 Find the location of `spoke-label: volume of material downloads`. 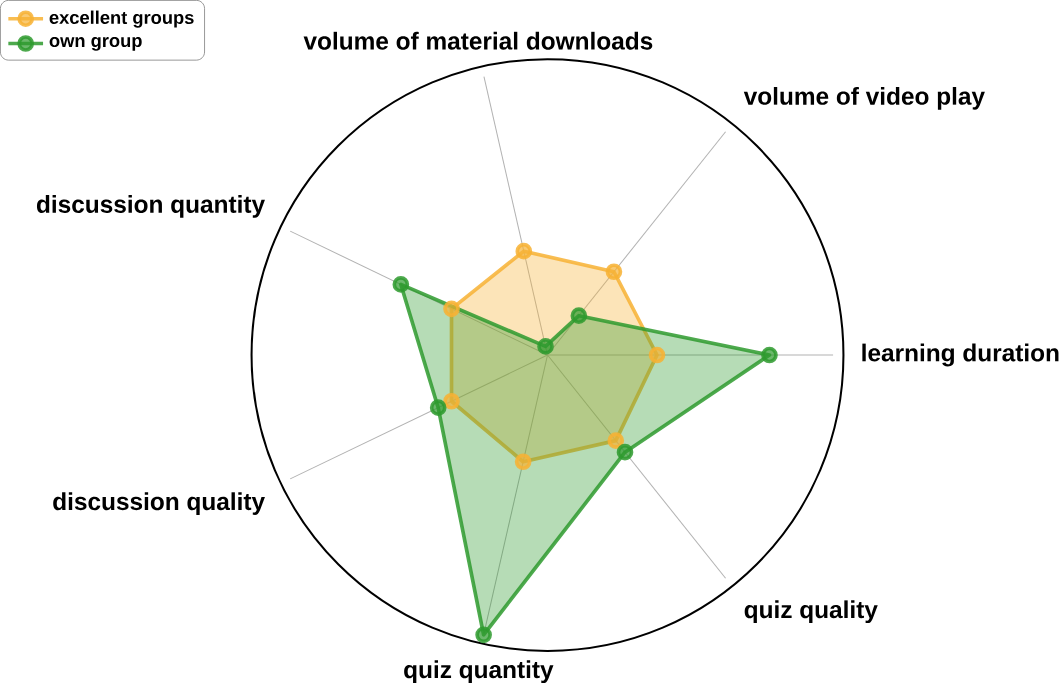

spoke-label: volume of material downloads is located at coordinates (478, 40).